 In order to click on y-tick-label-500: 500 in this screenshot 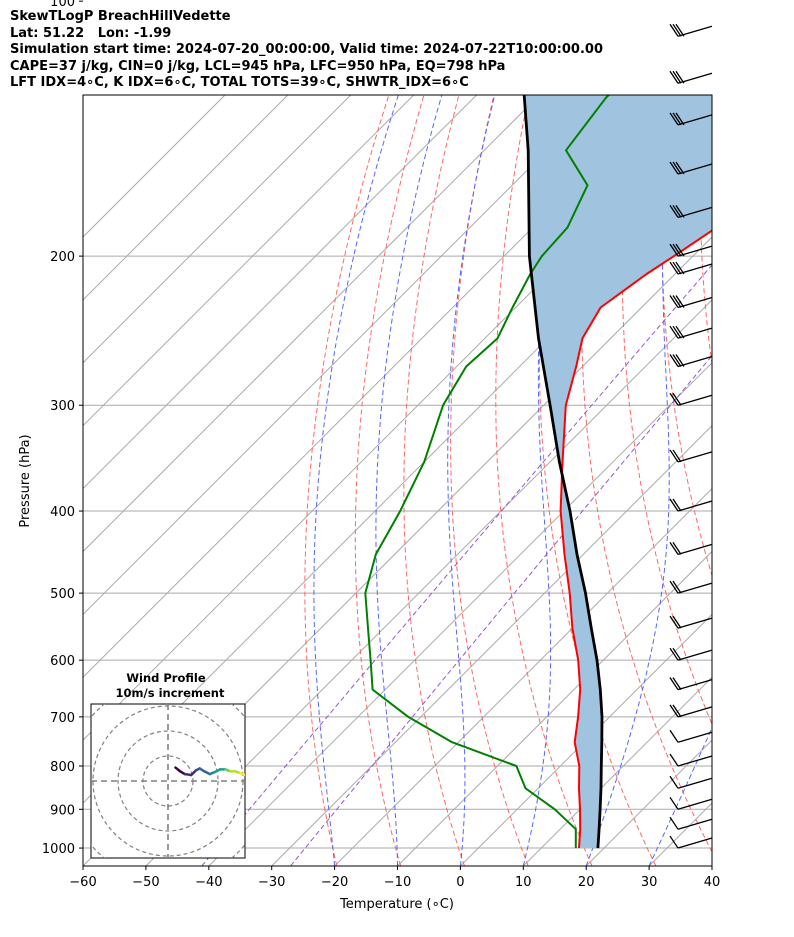, I will do `click(62, 594)`.